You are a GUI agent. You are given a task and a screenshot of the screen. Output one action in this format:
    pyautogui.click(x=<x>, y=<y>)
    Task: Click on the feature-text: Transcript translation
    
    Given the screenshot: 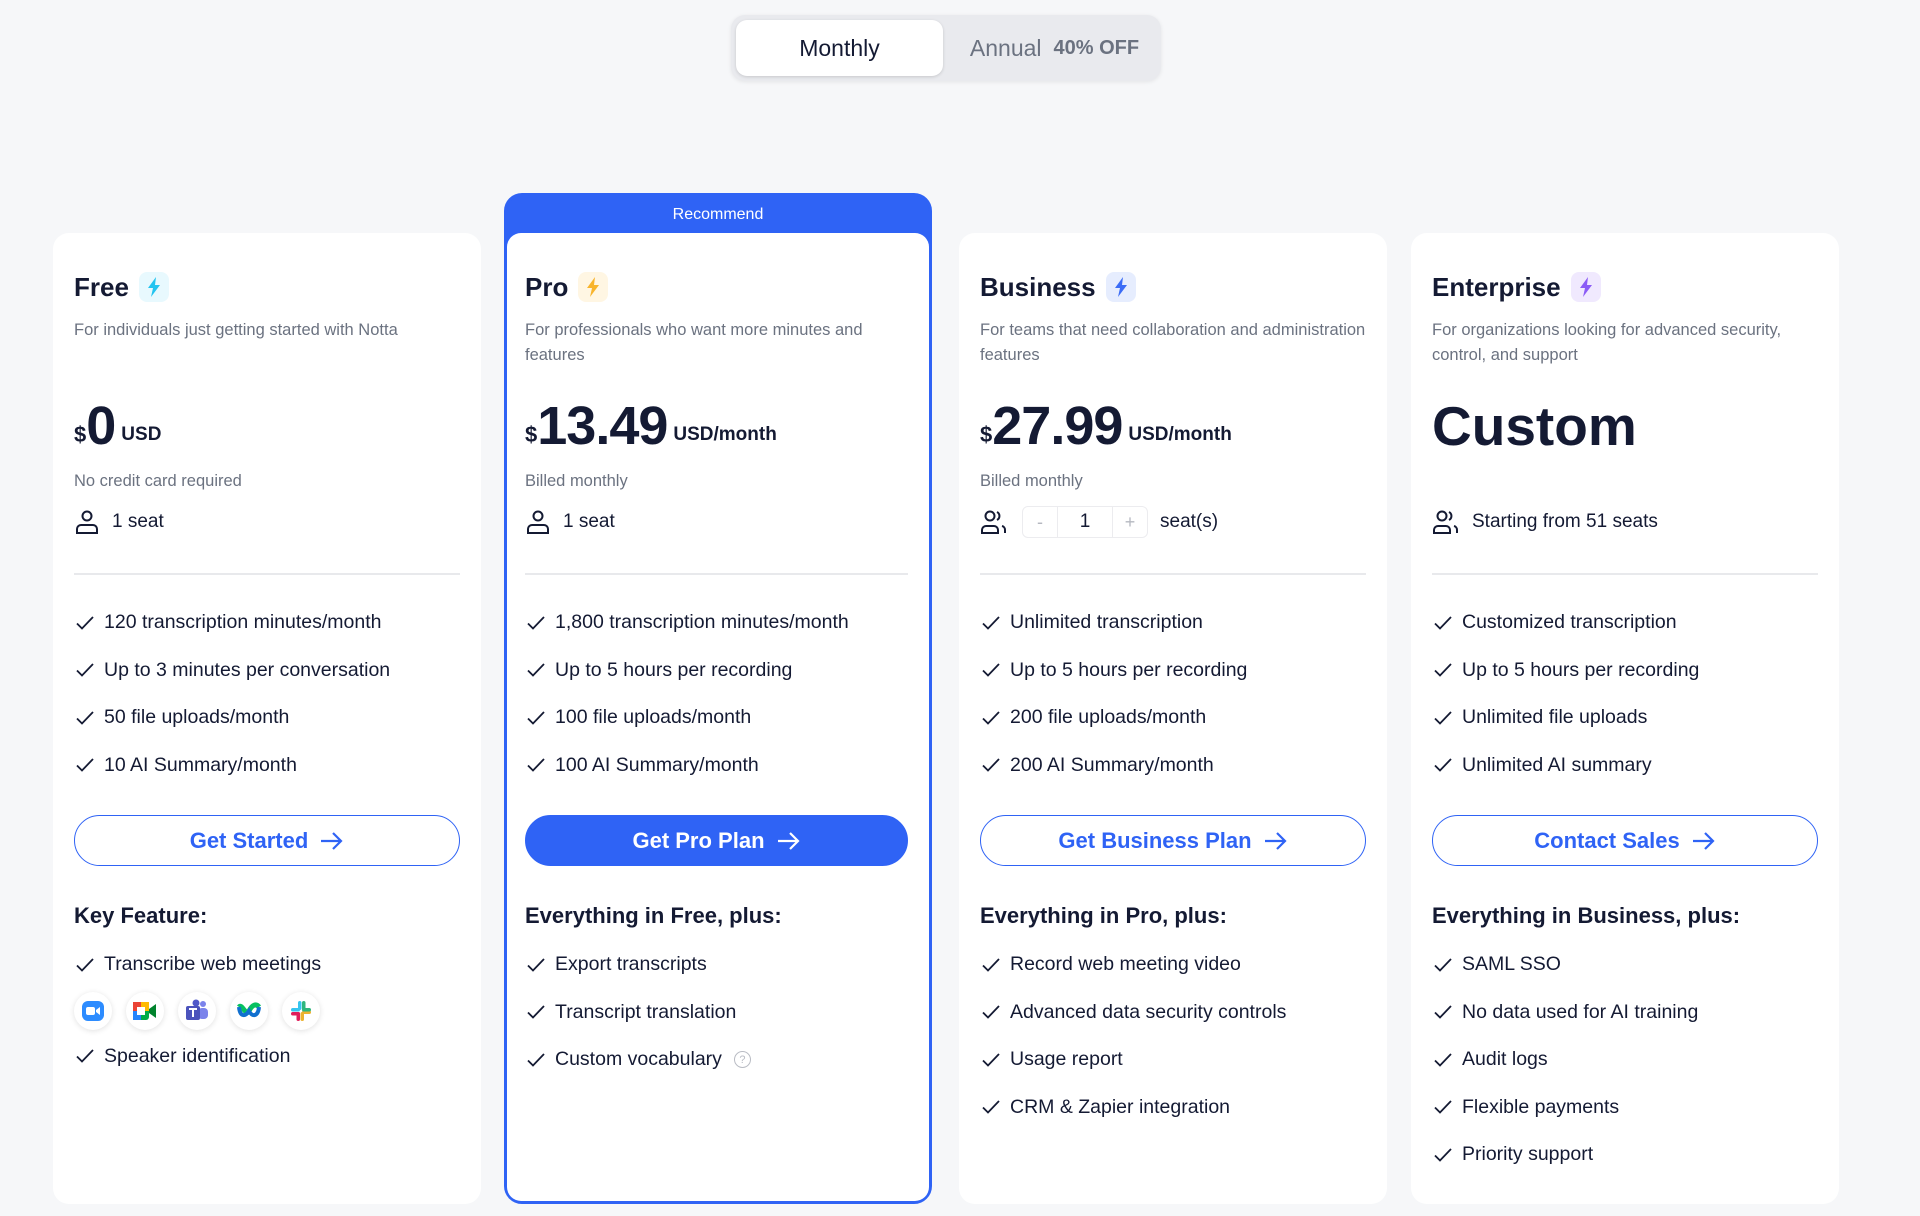 What is the action you would take?
    pyautogui.click(x=646, y=1011)
    